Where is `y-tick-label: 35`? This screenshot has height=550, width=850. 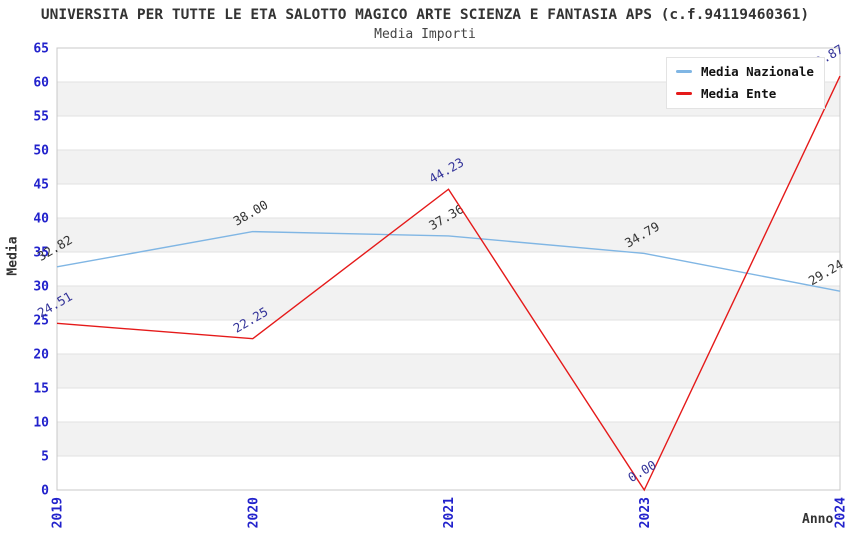
y-tick-label: 35 is located at coordinates (41, 253).